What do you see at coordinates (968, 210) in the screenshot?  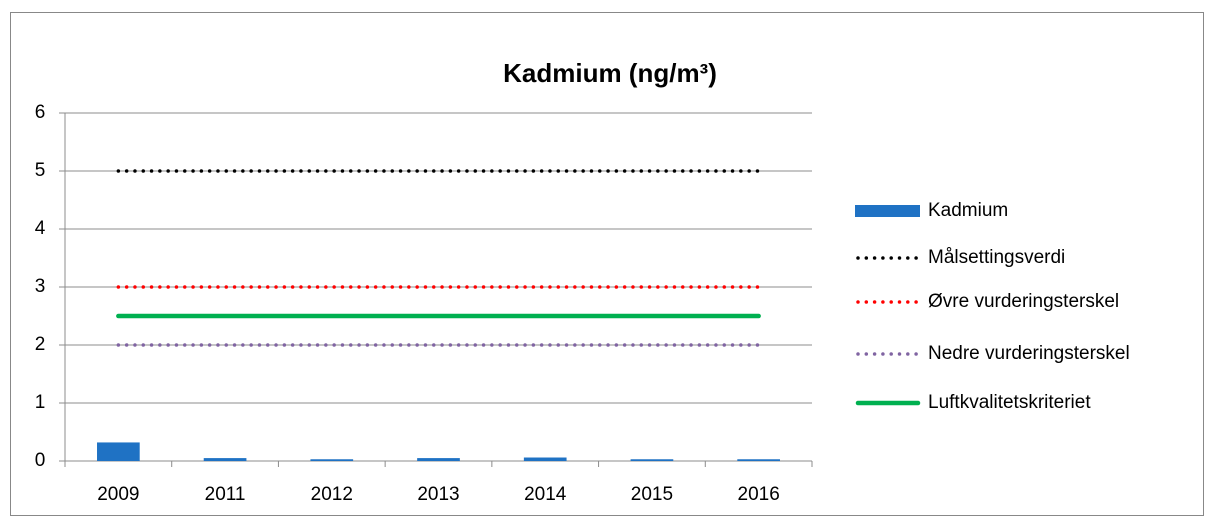 I see `legend-label: Kadmium` at bounding box center [968, 210].